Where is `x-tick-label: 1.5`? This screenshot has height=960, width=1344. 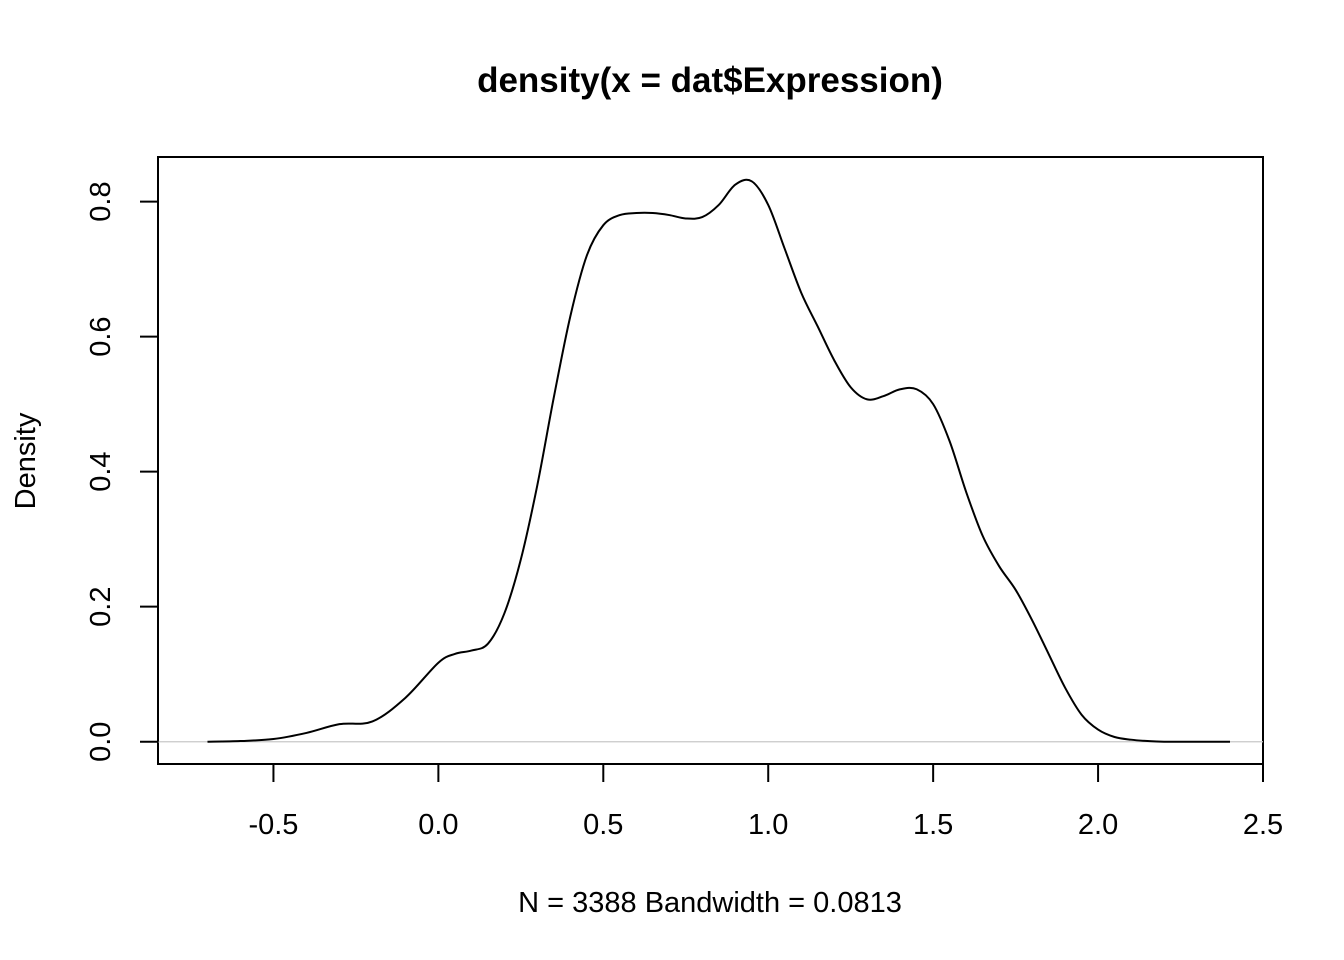 x-tick-label: 1.5 is located at coordinates (933, 825).